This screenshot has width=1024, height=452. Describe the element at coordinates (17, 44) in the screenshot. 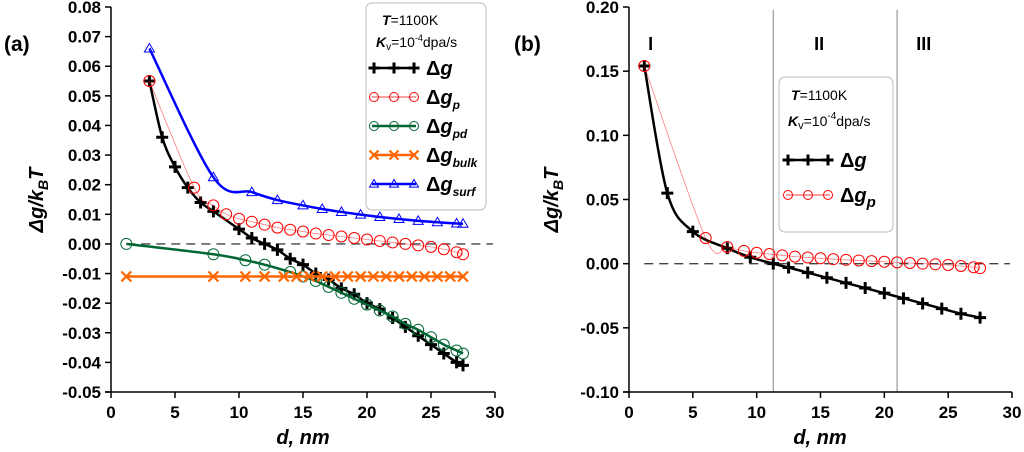

I see `panel-a-label: (a)` at that location.